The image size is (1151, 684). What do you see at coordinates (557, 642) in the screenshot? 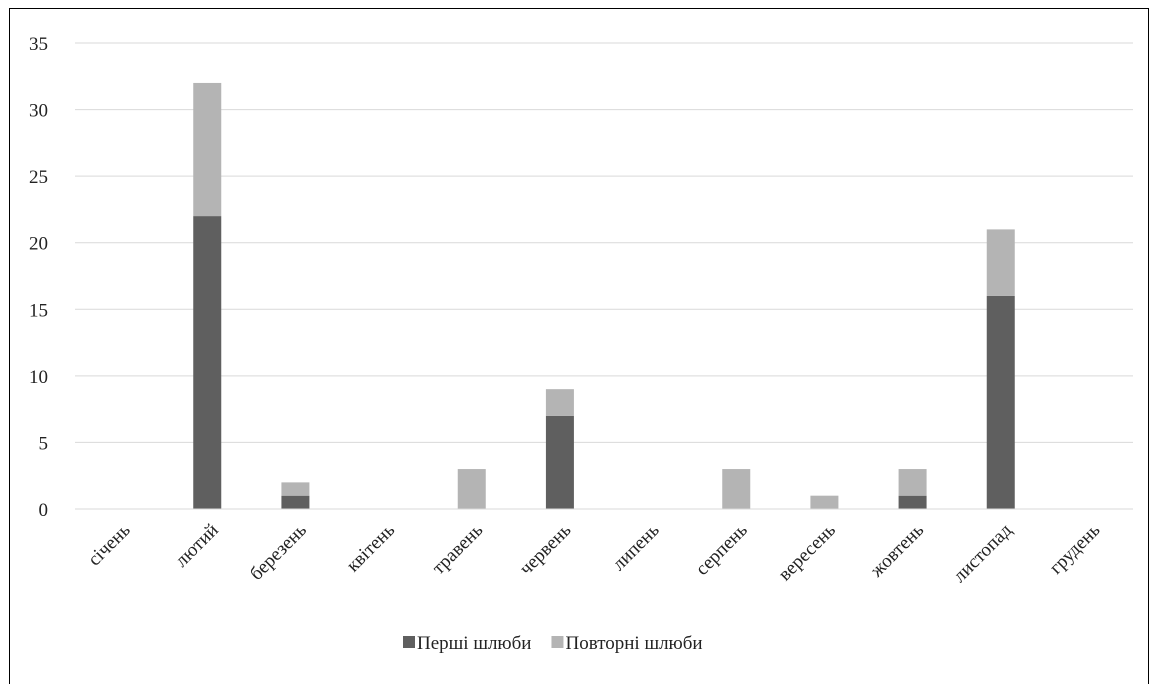
I see `legend-swatch-repeat` at bounding box center [557, 642].